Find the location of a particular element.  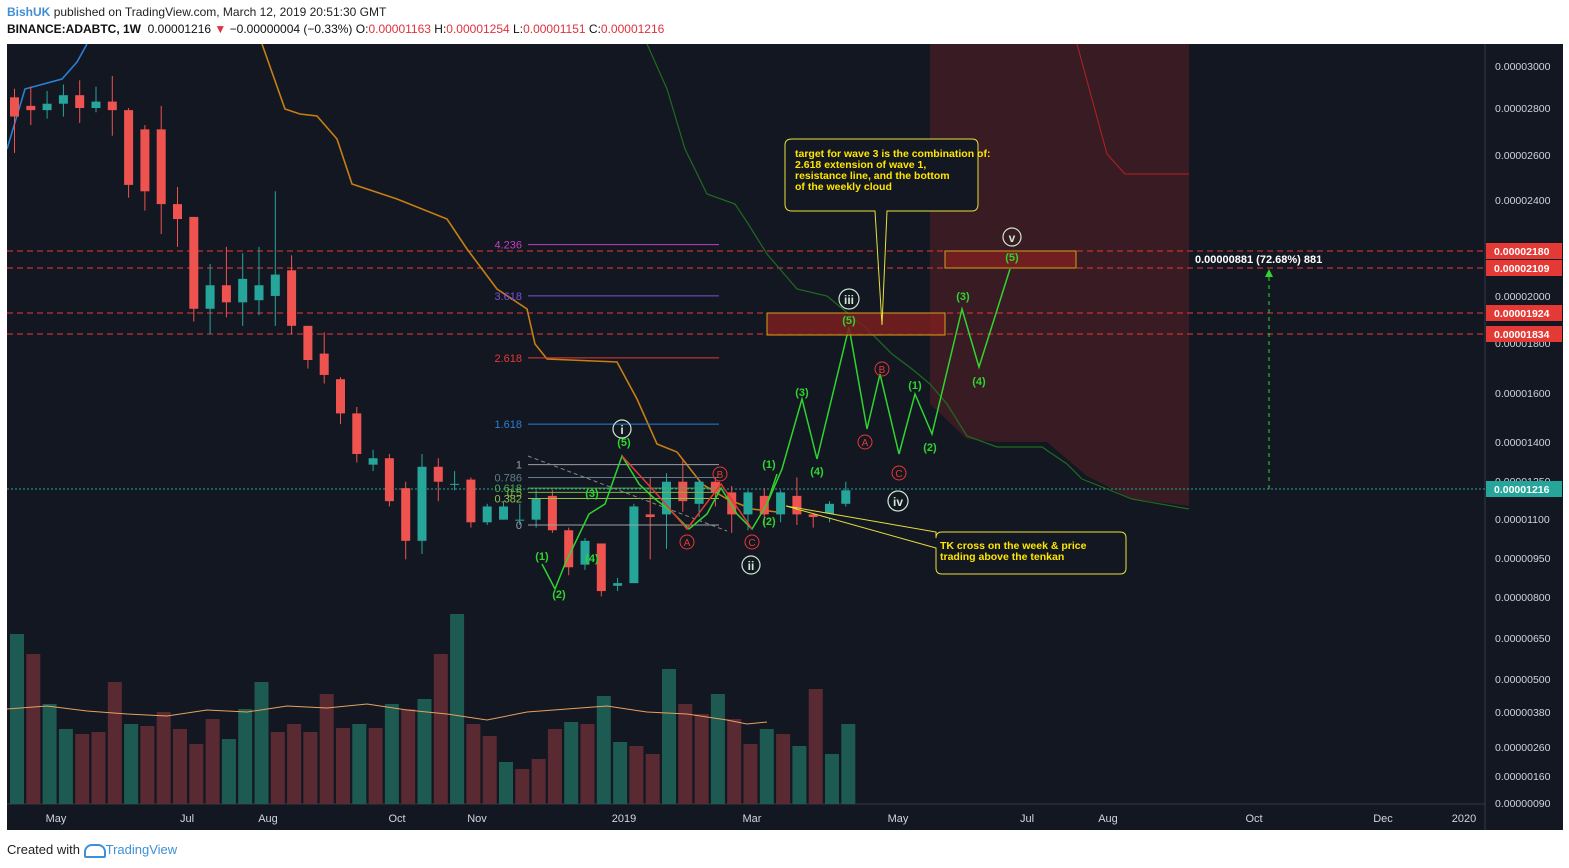

label-C1: C is located at coordinates (751, 543).